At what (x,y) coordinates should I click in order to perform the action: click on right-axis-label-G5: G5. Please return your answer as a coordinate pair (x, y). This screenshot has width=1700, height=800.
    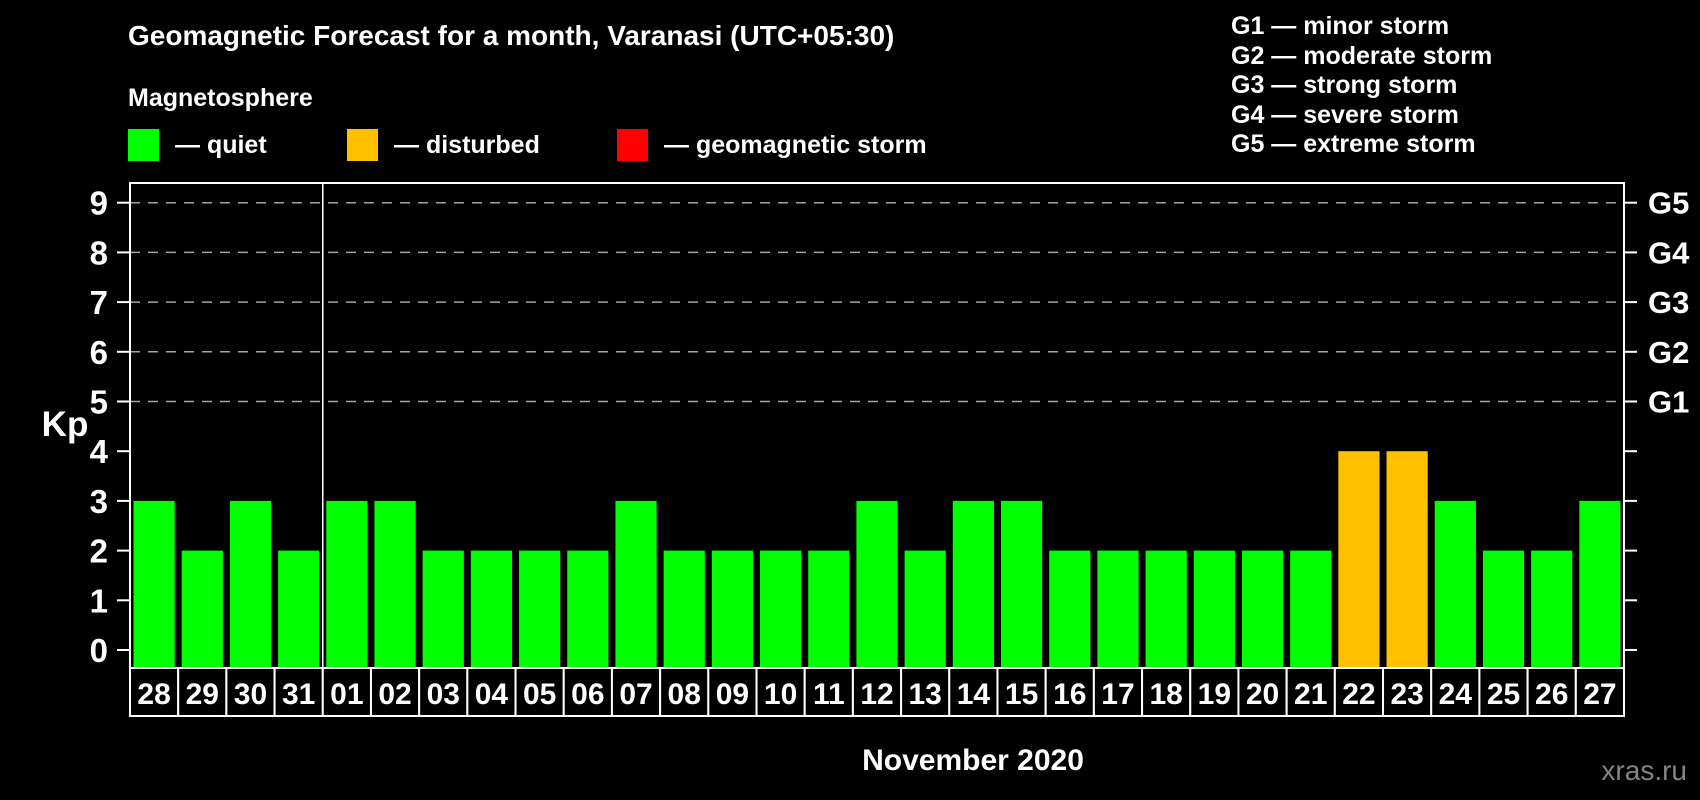
    Looking at the image, I should click on (1668, 203).